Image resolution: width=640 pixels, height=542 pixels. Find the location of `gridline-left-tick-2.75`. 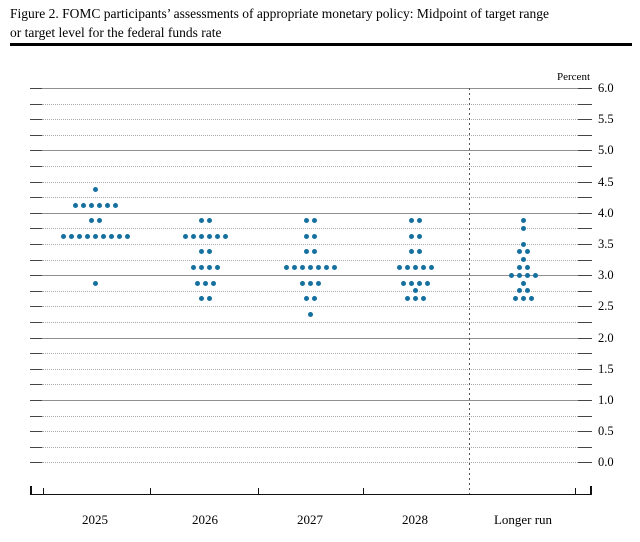

gridline-left-tick-2.75 is located at coordinates (36, 291).